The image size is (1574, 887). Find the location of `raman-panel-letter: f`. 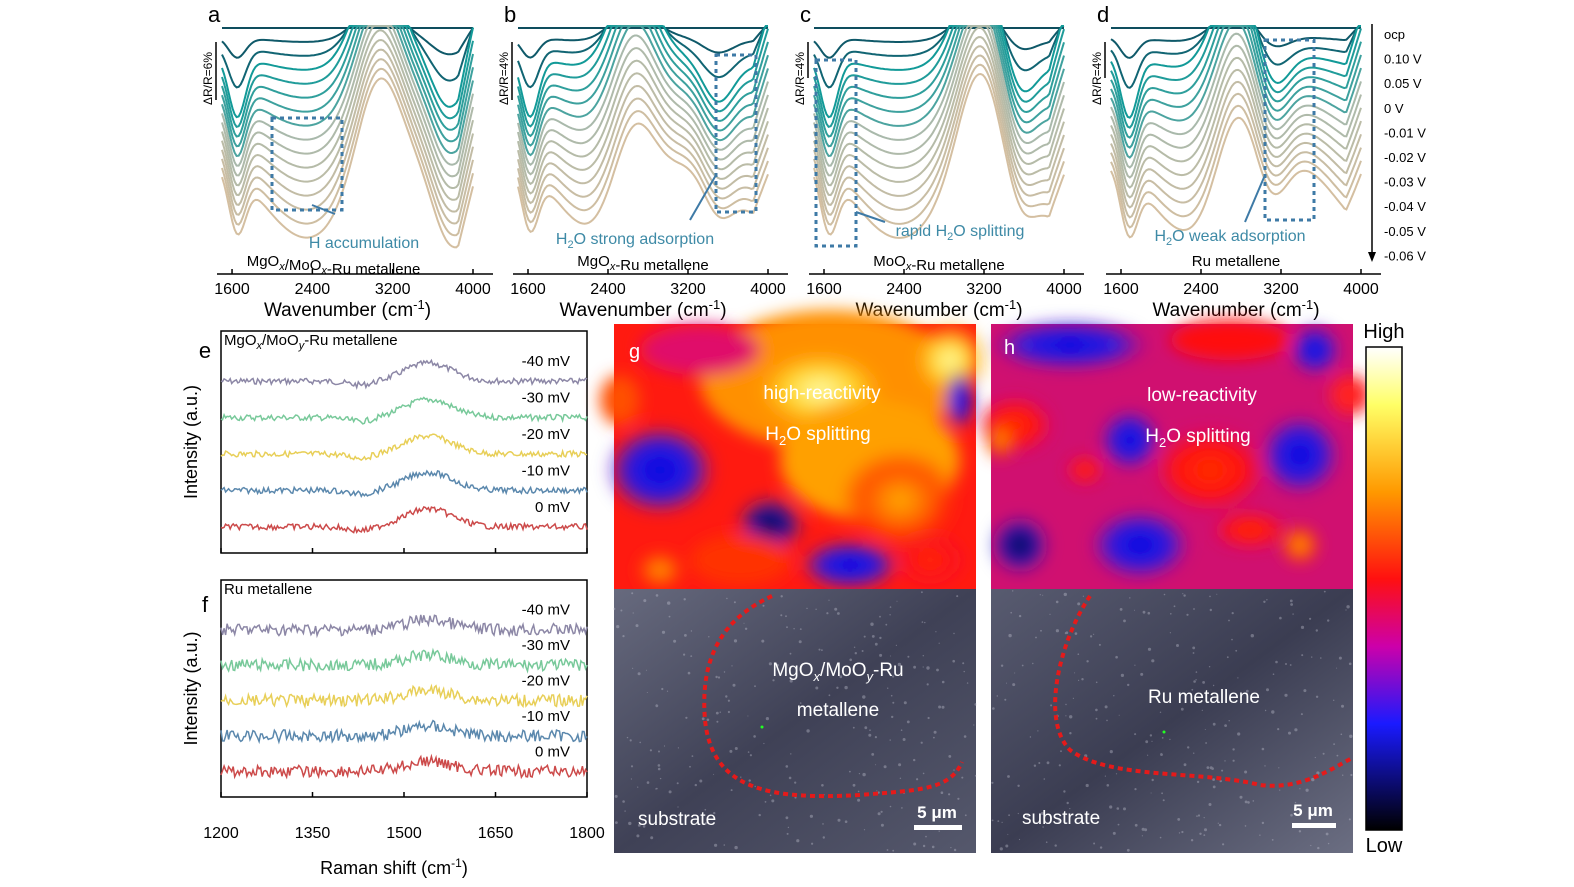

raman-panel-letter: f is located at coordinates (205, 604).